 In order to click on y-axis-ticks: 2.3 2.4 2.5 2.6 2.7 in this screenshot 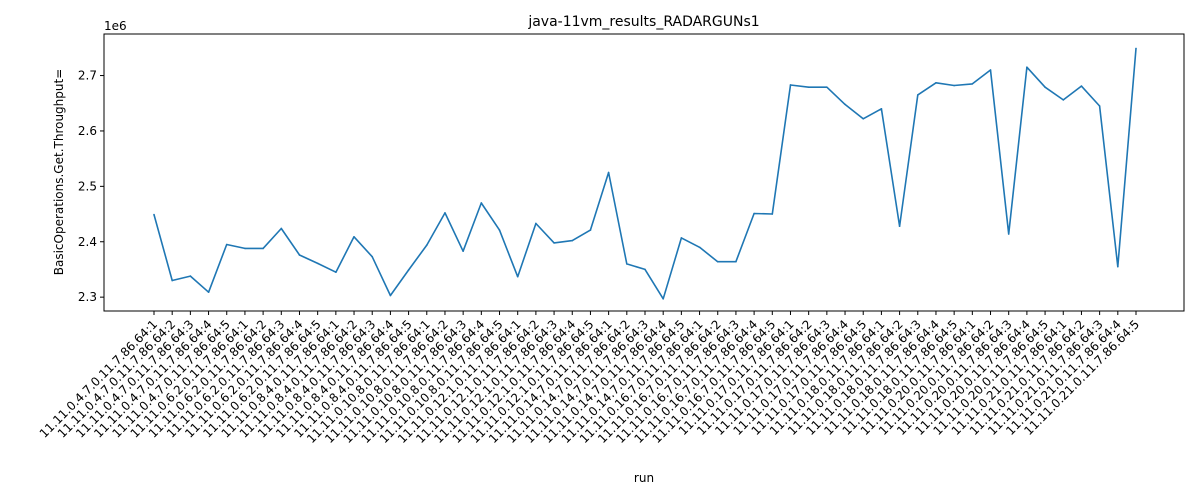, I will do `click(91, 186)`.